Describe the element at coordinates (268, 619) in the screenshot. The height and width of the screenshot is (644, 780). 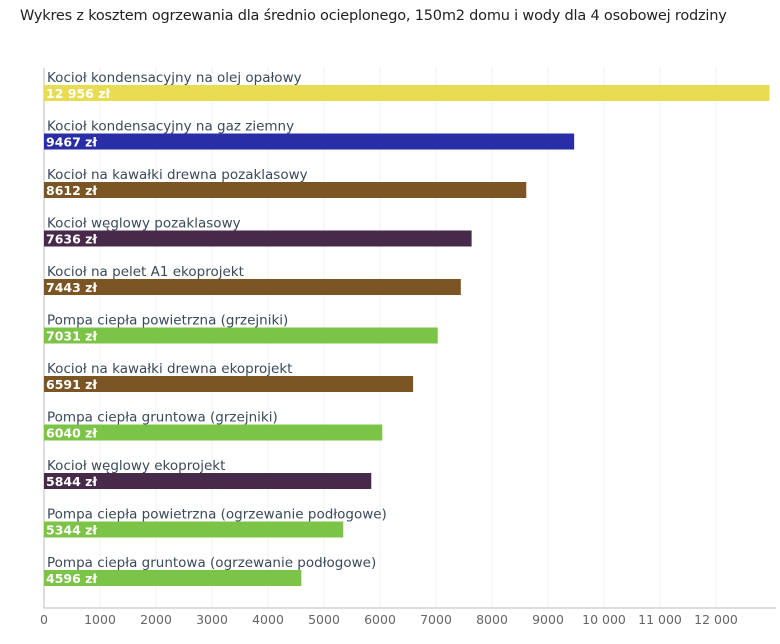
I see `x-tick-label: 4000` at that location.